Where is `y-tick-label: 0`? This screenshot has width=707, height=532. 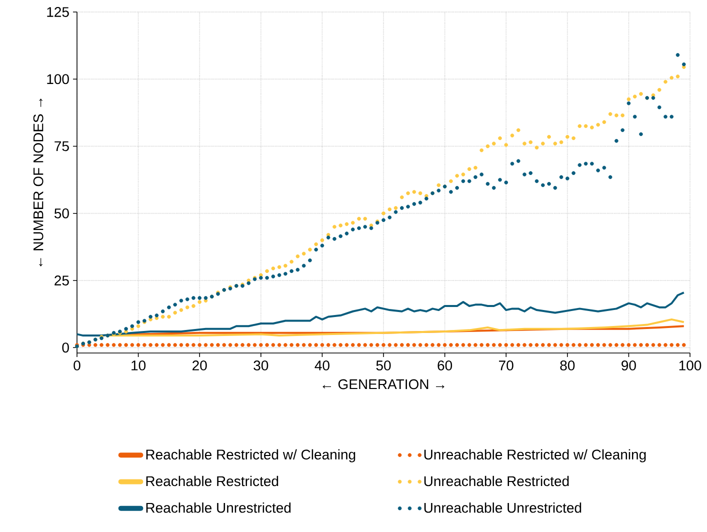
y-tick-label: 0 is located at coordinates (65, 347).